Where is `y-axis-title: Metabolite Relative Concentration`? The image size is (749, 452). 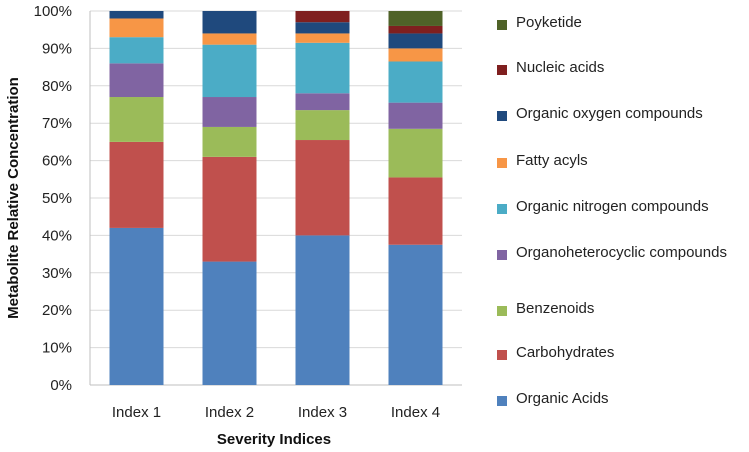 y-axis-title: Metabolite Relative Concentration is located at coordinates (13, 198).